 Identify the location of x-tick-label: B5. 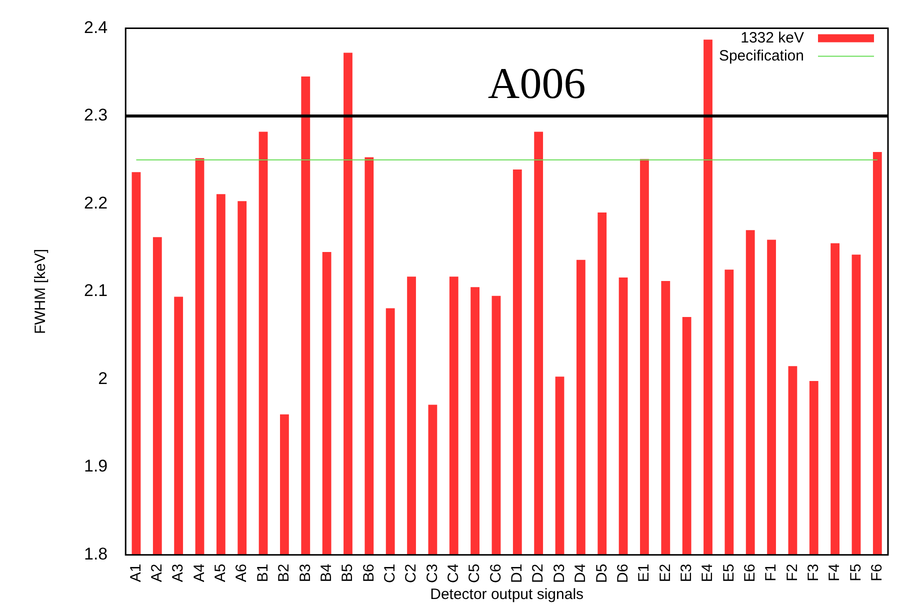
(347, 573).